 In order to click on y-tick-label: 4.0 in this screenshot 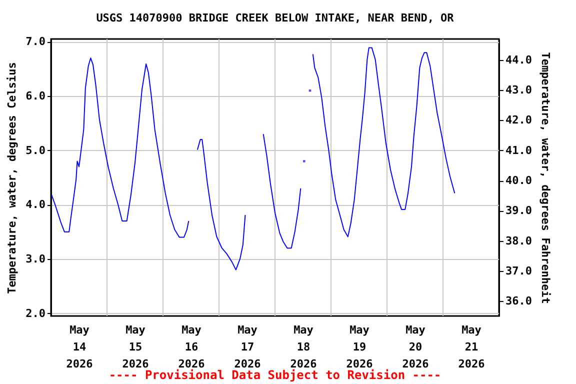, I will do `click(36, 205)`.